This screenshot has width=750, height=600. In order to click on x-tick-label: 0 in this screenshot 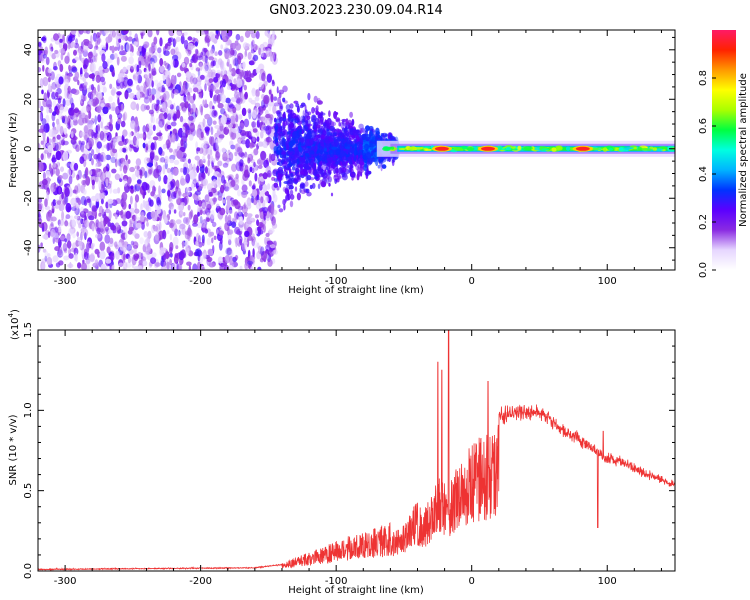, I will do `click(472, 281)`.